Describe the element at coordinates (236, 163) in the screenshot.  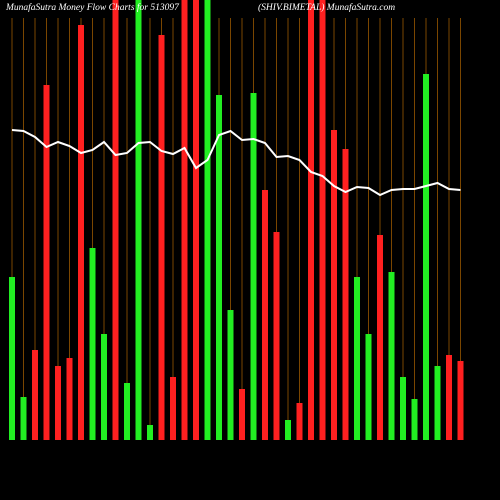
I see `money-flow-line` at that location.